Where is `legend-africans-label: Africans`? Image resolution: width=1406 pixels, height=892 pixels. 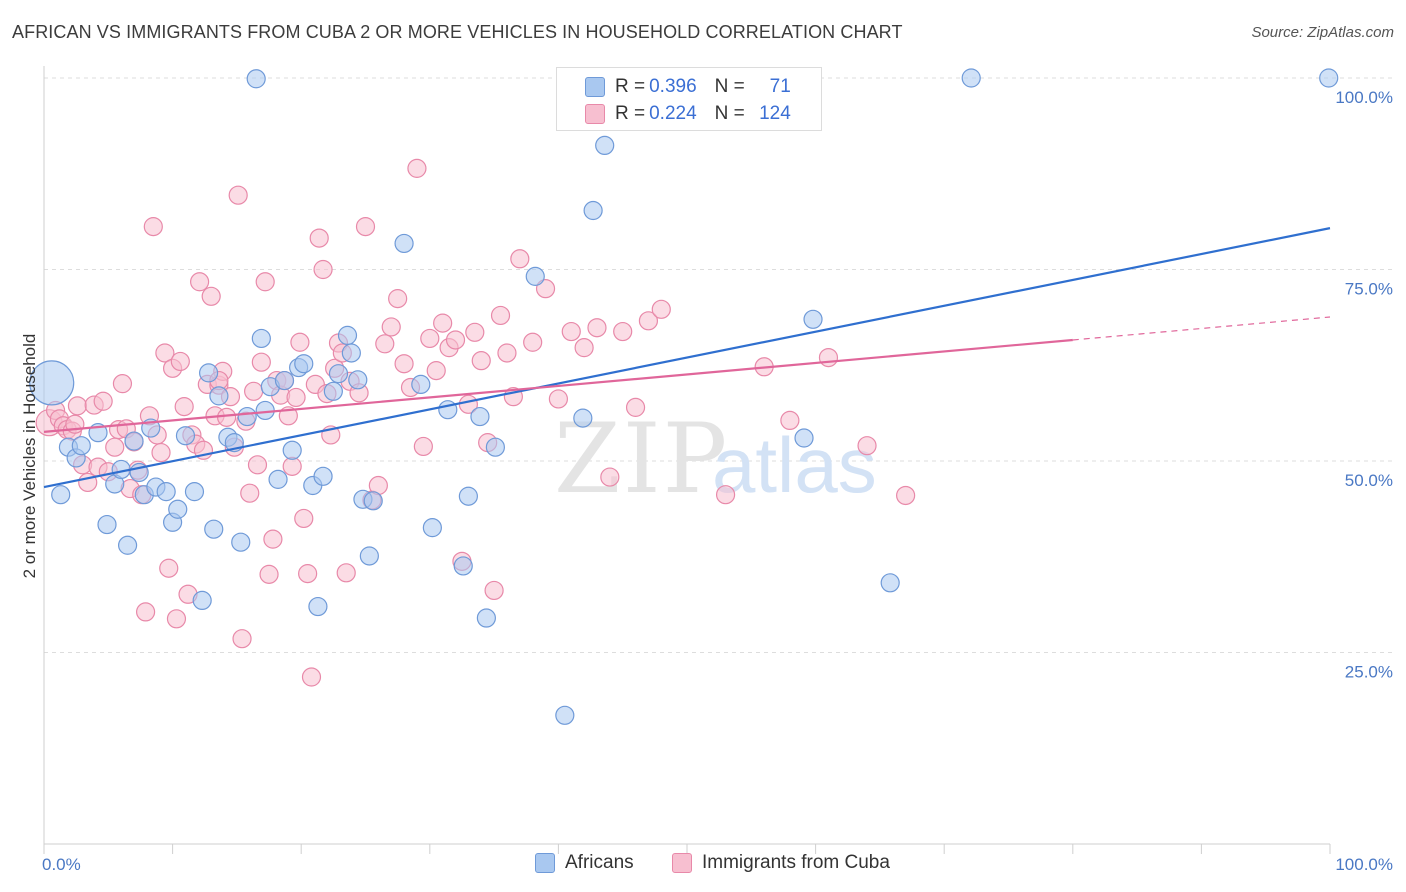 legend-africans-label: Africans is located at coordinates (599, 862).